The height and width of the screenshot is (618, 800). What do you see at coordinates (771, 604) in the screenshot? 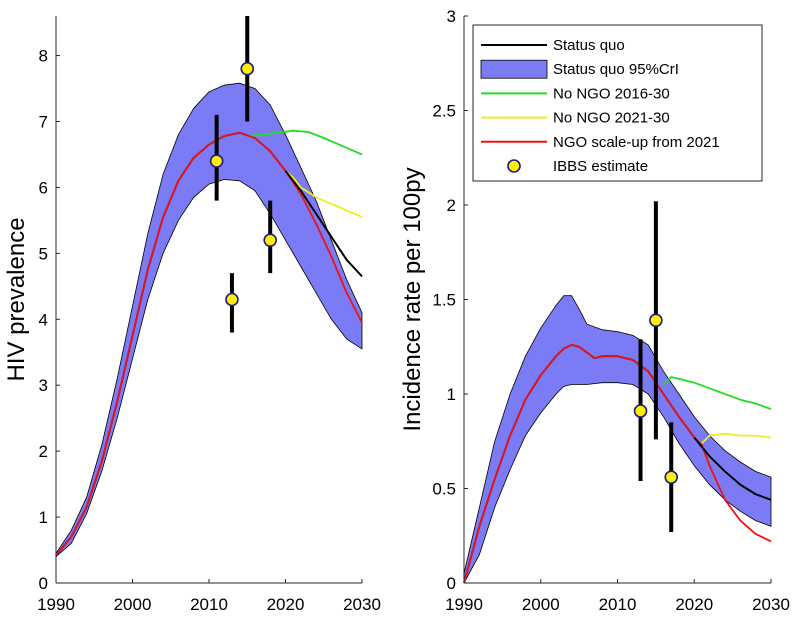
I see `inc-x-tick-label: 2030` at bounding box center [771, 604].